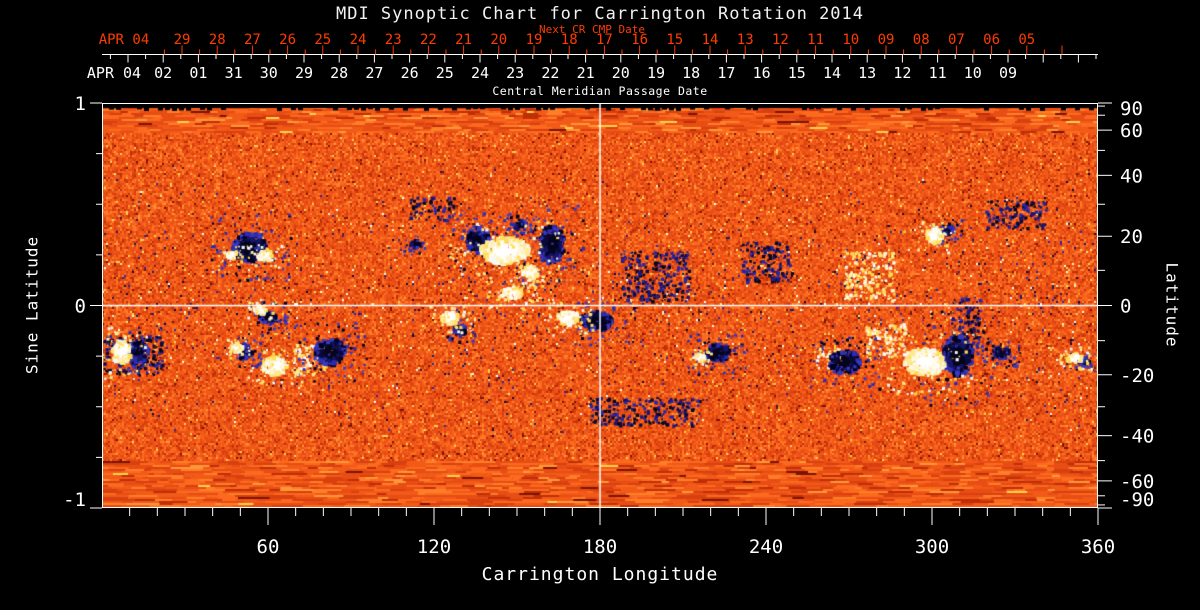 The image size is (1200, 610). I want to click on cmp-day-label: 31, so click(234, 73).